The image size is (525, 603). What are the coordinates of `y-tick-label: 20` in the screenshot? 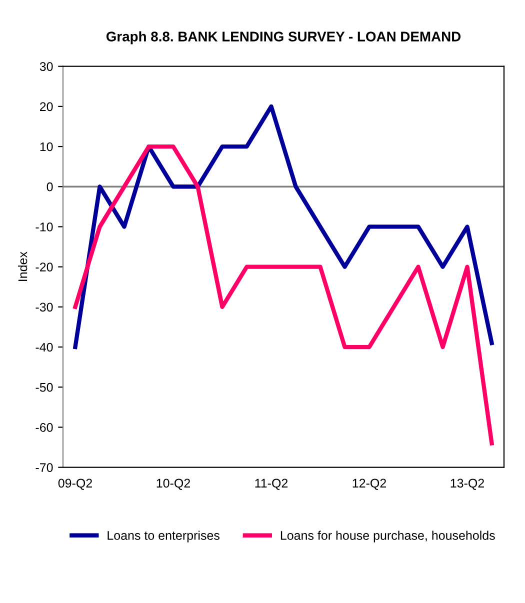 It's located at (46, 107).